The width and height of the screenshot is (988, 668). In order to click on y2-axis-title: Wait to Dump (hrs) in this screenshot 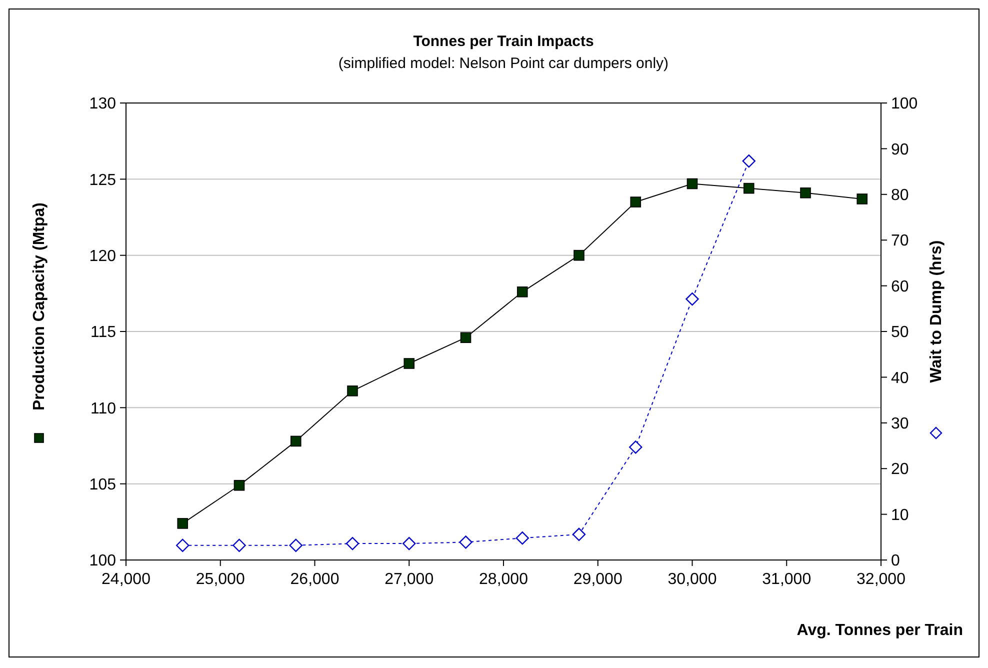, I will do `click(936, 311)`.